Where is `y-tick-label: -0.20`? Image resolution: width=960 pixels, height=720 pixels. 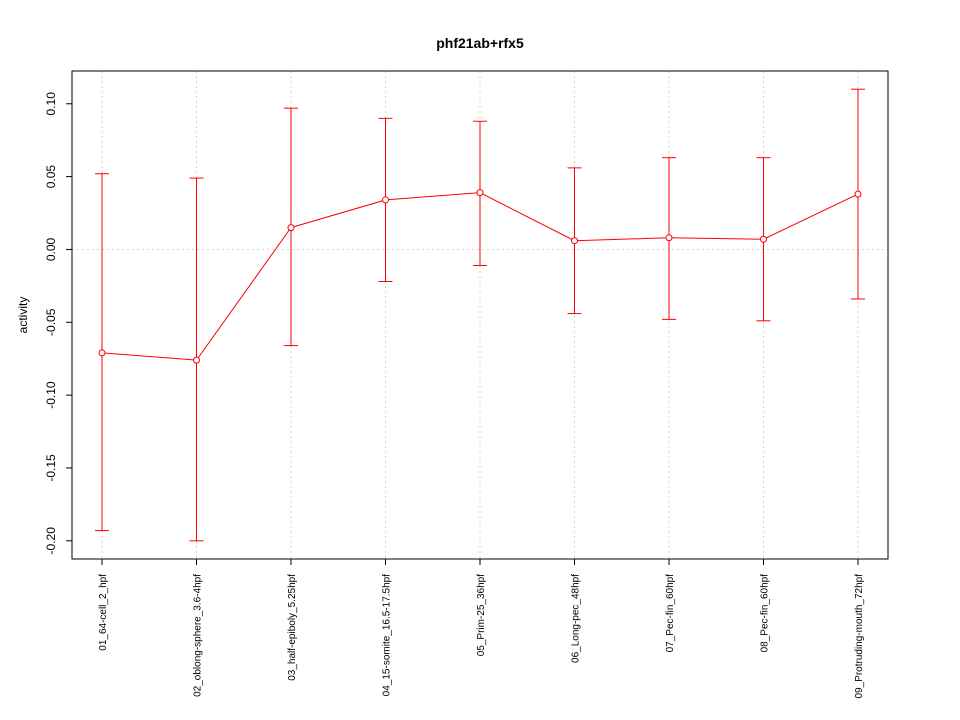
y-tick-label: -0.20 is located at coordinates (51, 541).